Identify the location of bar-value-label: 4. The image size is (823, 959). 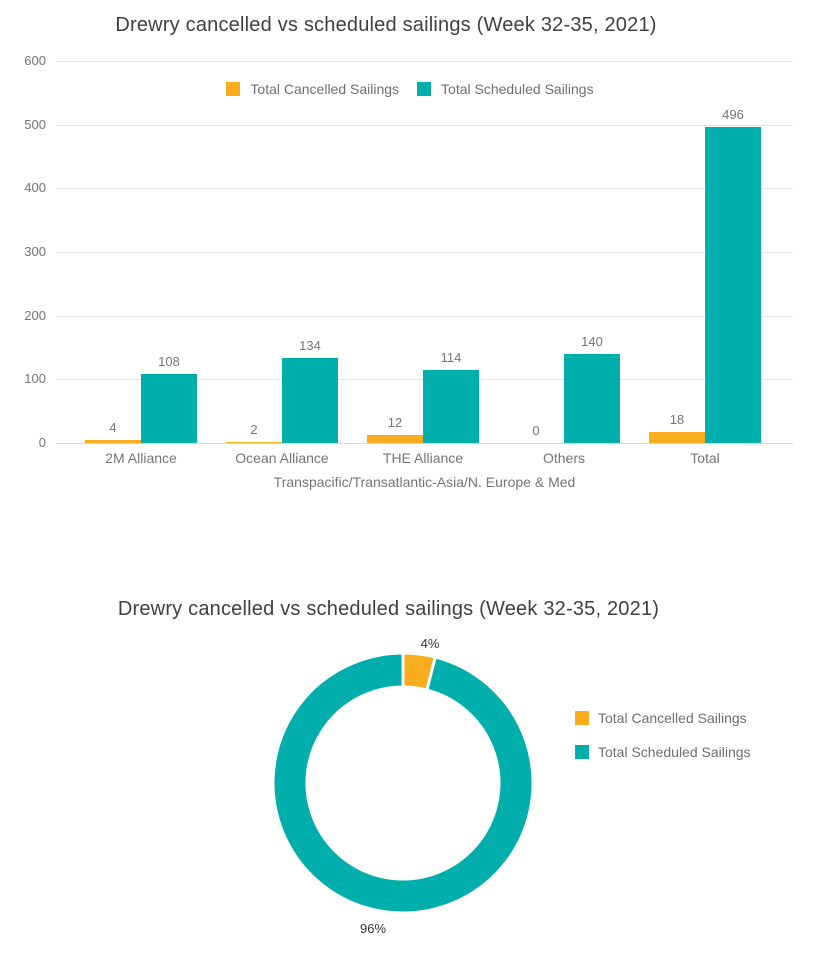
(113, 428).